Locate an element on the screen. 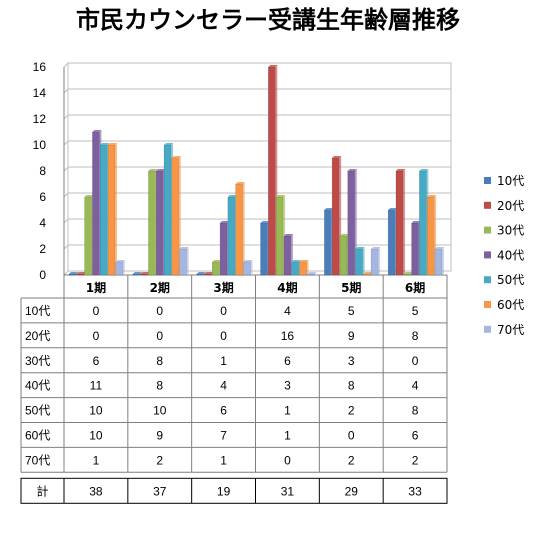 Image resolution: width=536 pixels, height=534 pixels. bar-10代-2期 is located at coordinates (136, 274).